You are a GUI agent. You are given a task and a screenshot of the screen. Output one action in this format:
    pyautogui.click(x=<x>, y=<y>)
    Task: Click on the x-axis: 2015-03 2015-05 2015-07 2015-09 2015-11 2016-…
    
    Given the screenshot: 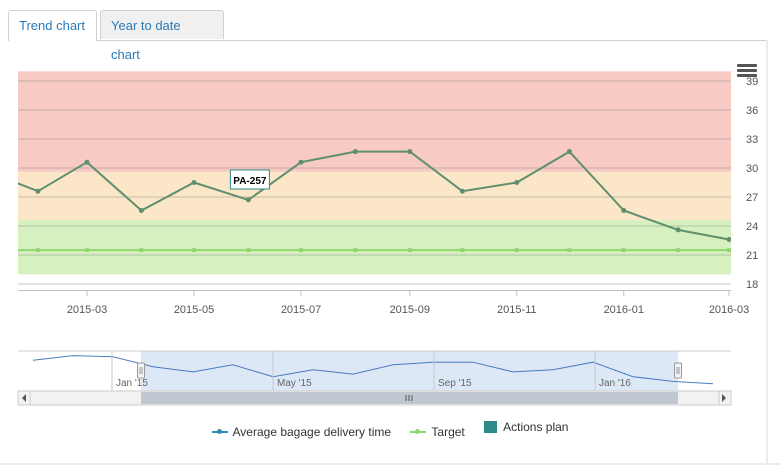 What is the action you would take?
    pyautogui.click(x=408, y=303)
    